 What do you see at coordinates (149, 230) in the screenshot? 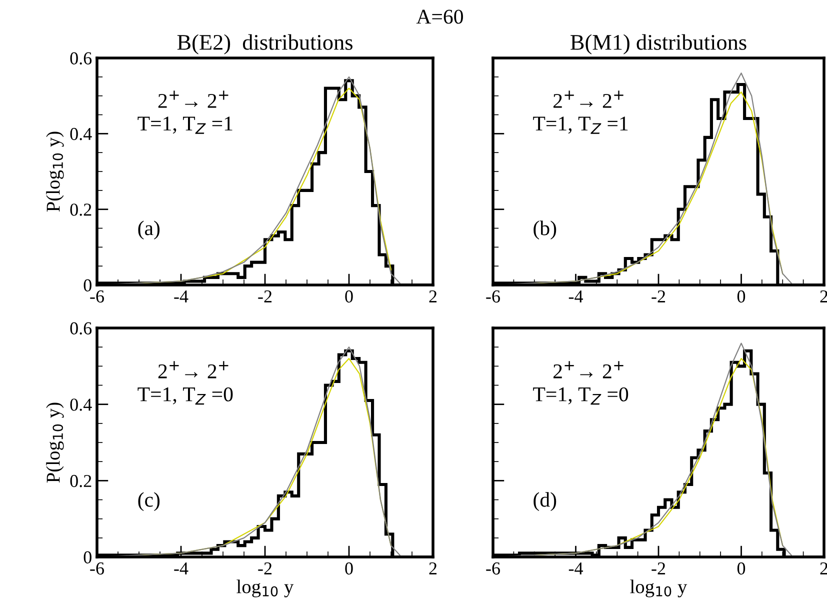
I see `annotation: (a)` at bounding box center [149, 230].